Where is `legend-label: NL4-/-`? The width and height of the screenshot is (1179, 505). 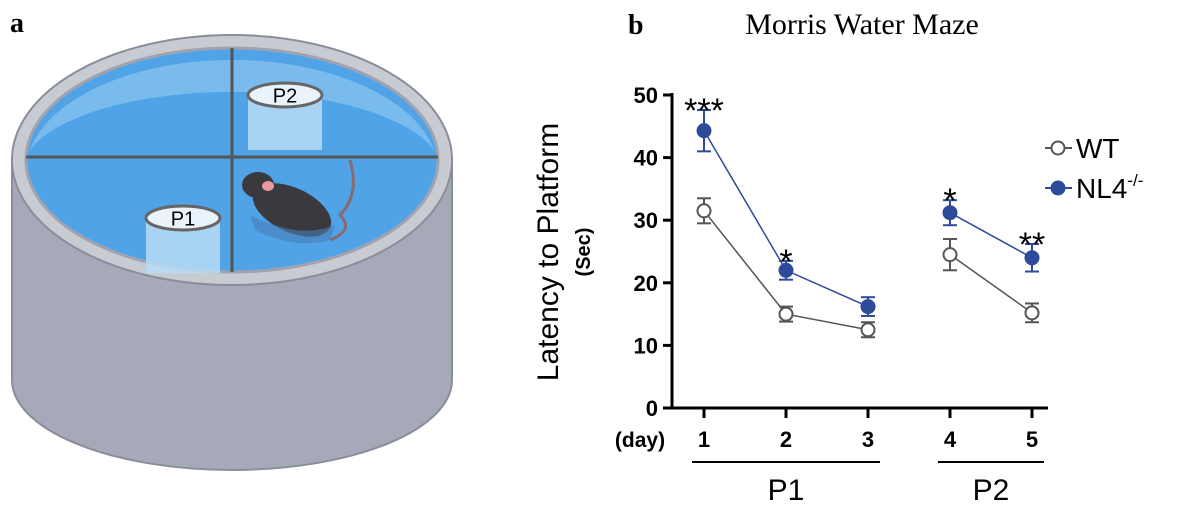 legend-label: NL4-/- is located at coordinates (1109, 187).